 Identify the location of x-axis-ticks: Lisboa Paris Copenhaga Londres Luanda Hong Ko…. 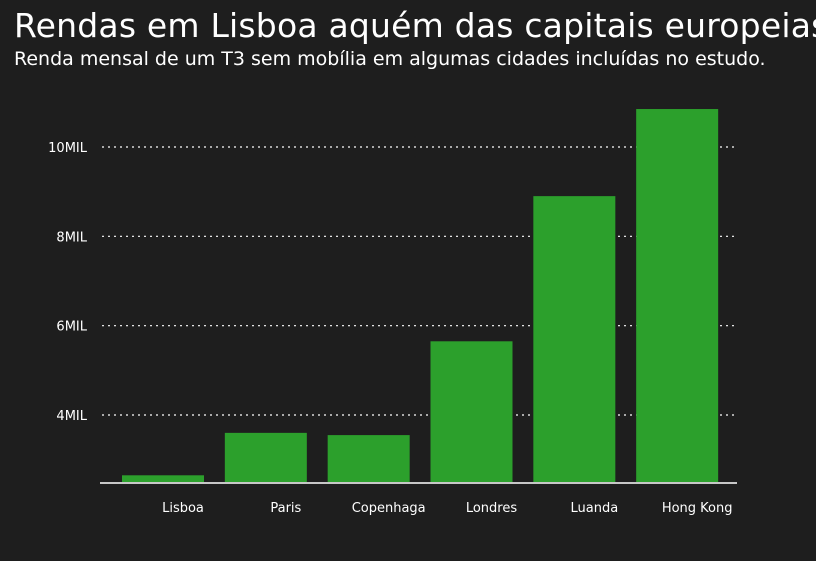
(447, 508).